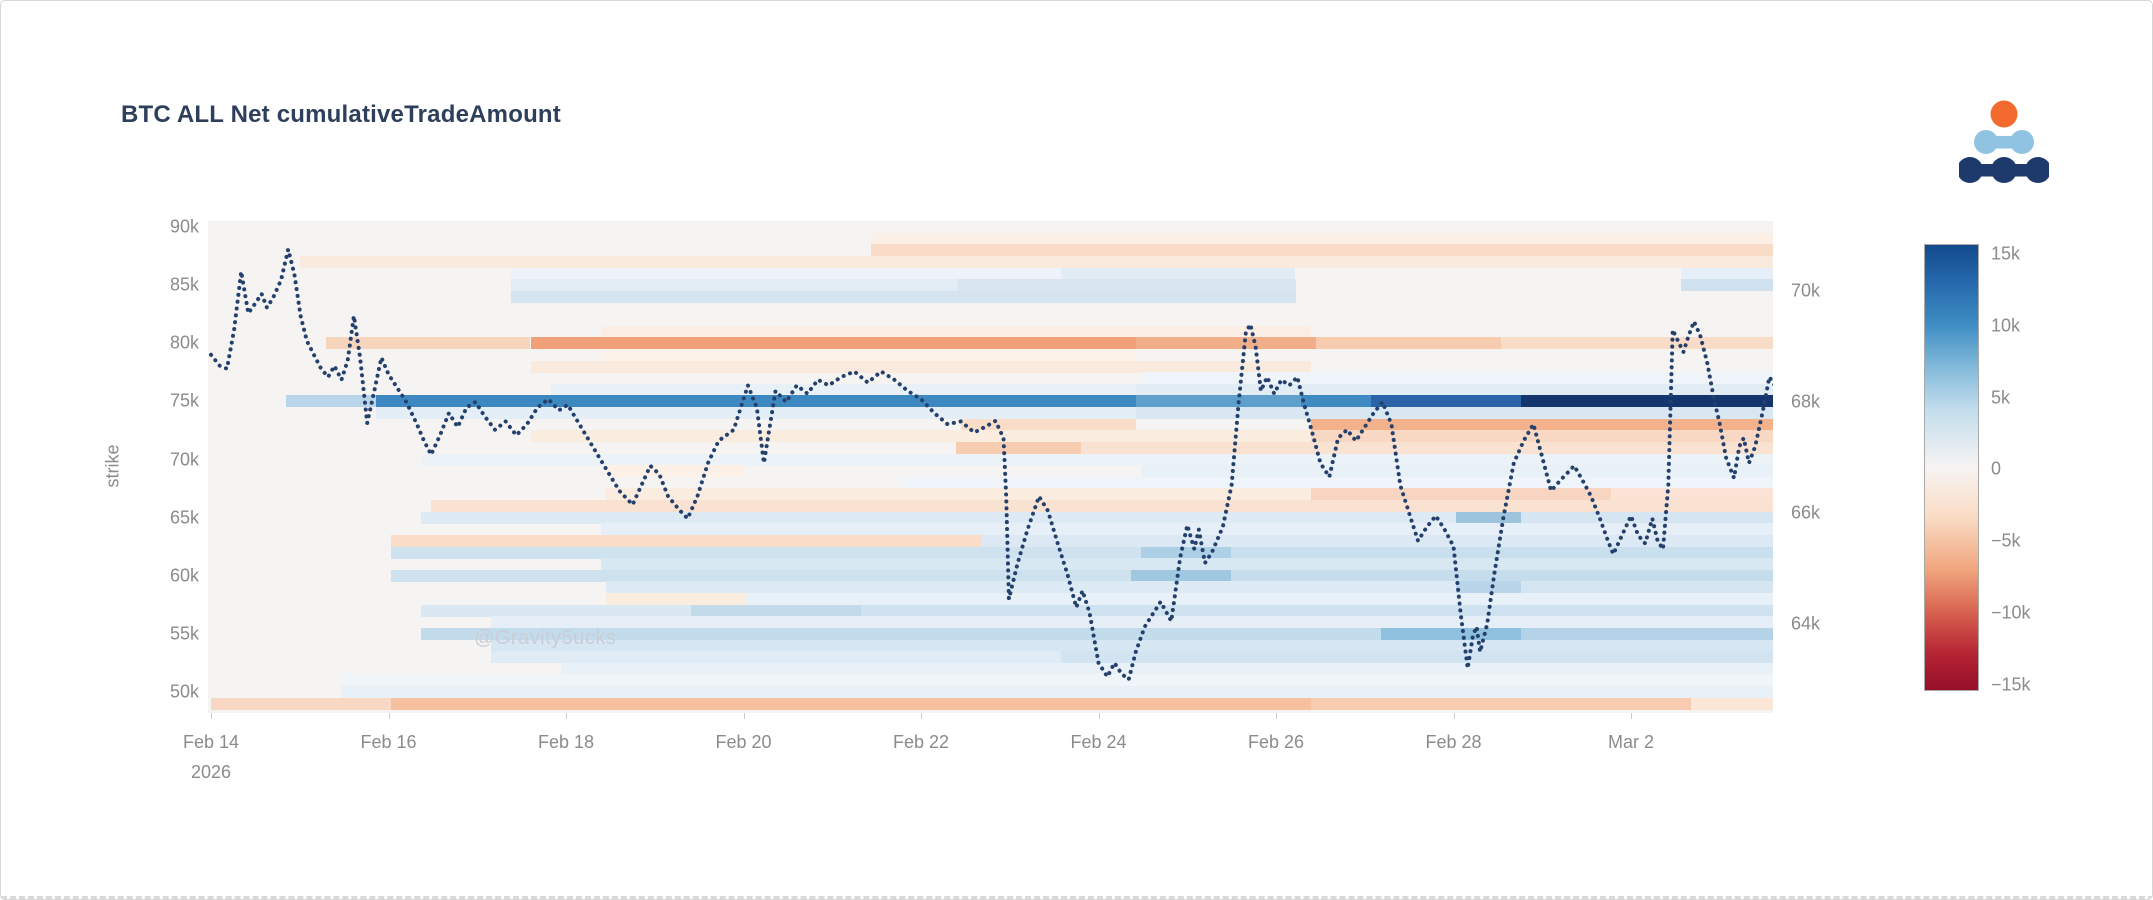 Image resolution: width=2153 pixels, height=900 pixels. I want to click on y-right-tick-66k: 66k, so click(1806, 512).